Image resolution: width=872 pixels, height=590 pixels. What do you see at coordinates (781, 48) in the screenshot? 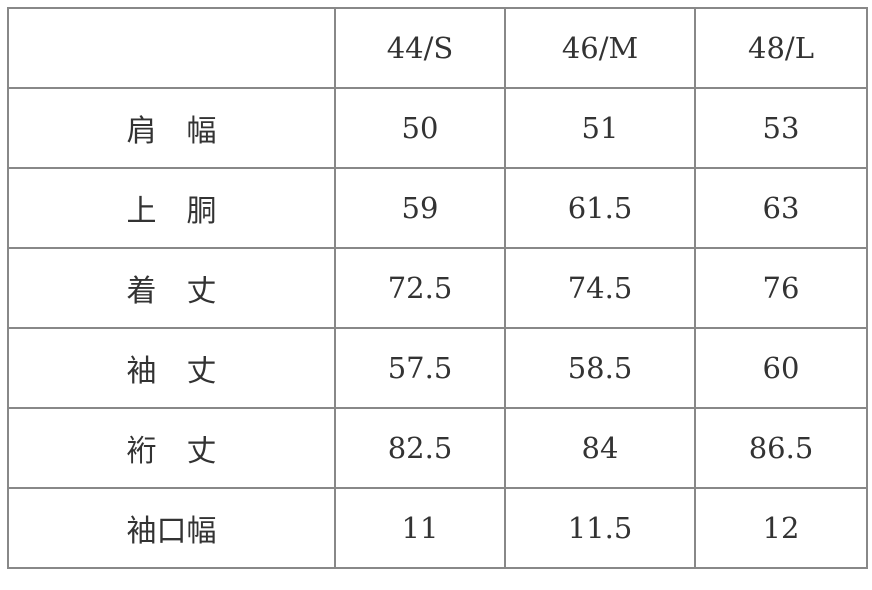
I see `header-cell-48l: 48/L` at bounding box center [781, 48].